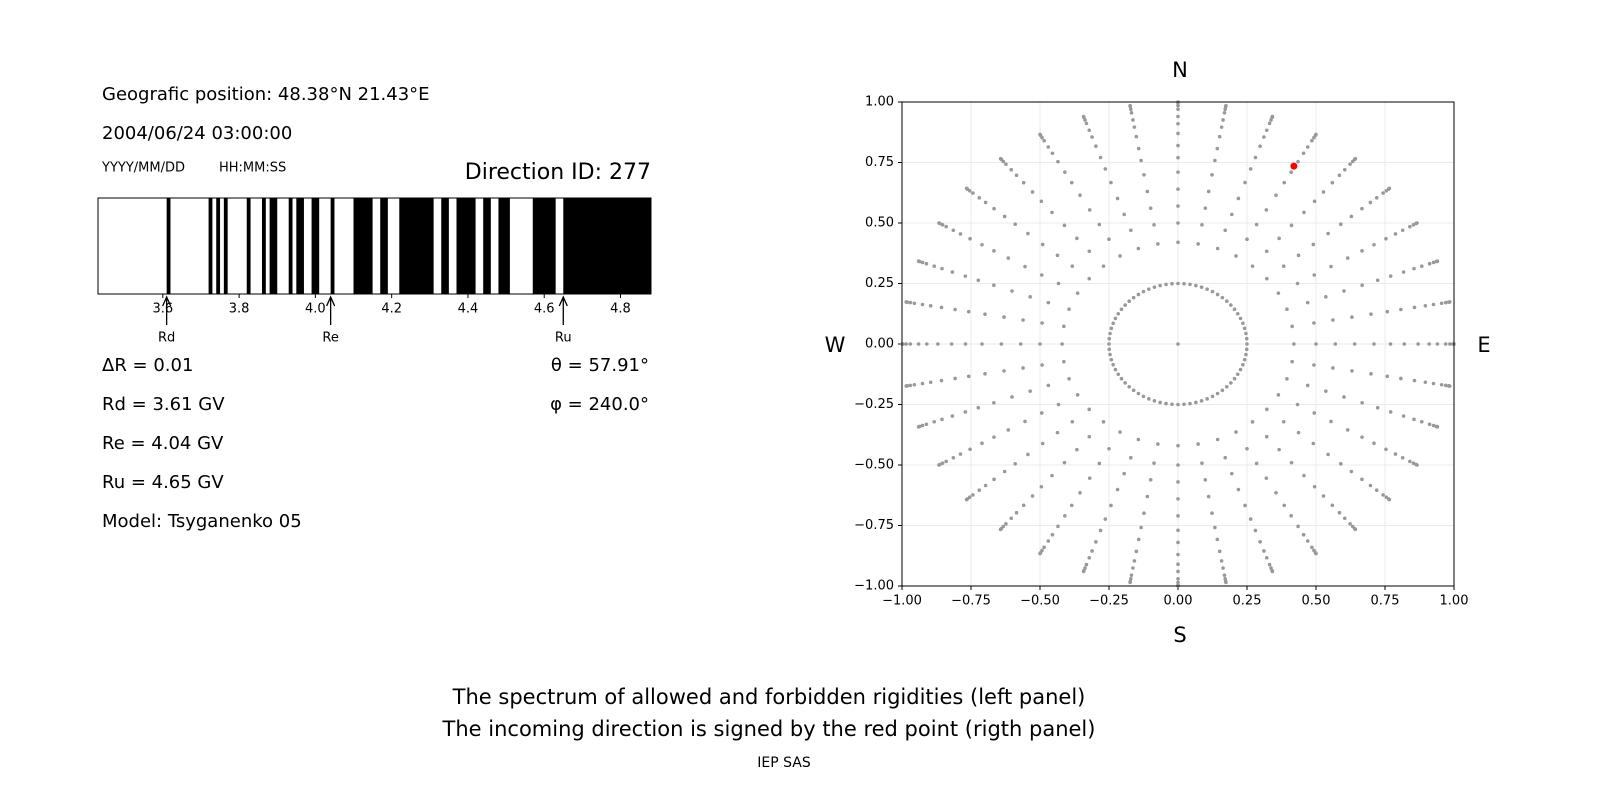  I want to click on y-tick-label: 0.00, so click(879, 344).